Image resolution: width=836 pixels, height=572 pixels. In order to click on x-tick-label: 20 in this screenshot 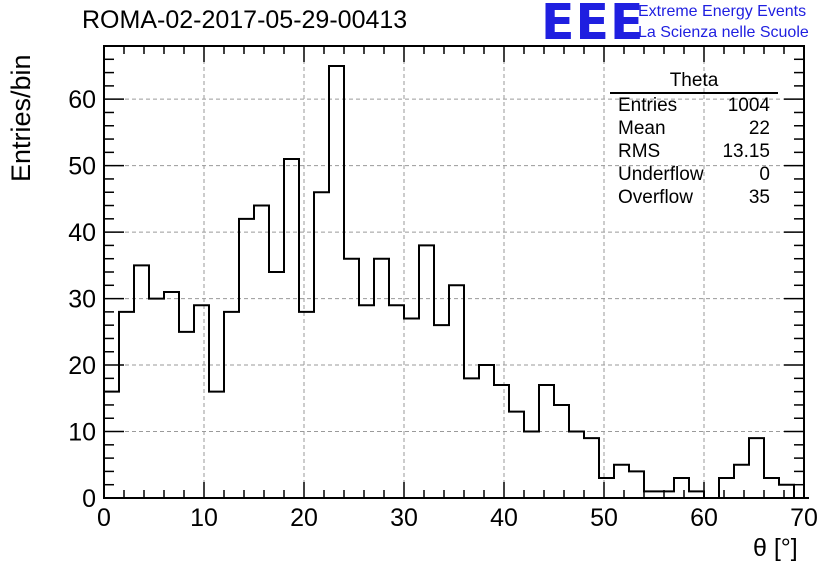, I will do `click(304, 518)`.